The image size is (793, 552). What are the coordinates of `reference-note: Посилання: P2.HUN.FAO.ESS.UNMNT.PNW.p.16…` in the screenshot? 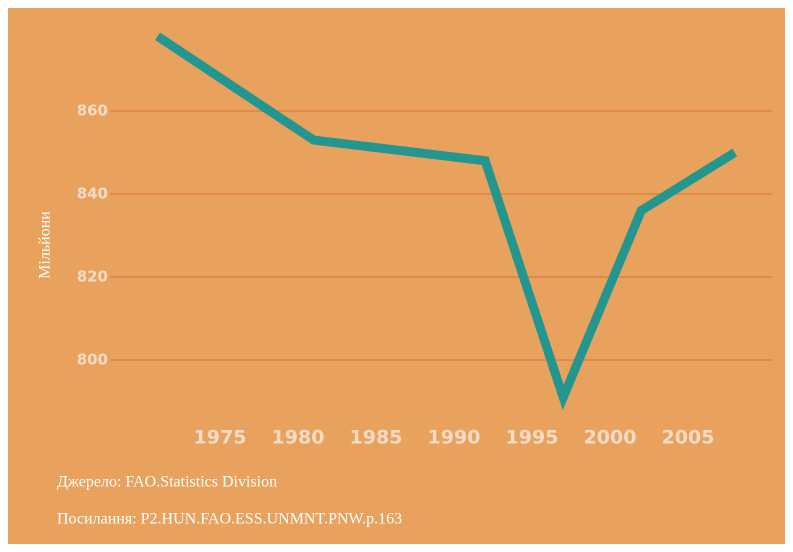 It's located at (229, 519).